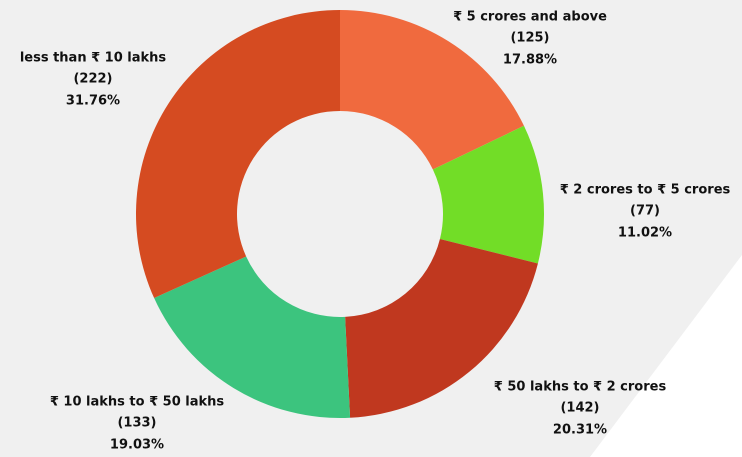  What do you see at coordinates (580, 430) in the screenshot?
I see `slice-percent-label: 20.31%` at bounding box center [580, 430].